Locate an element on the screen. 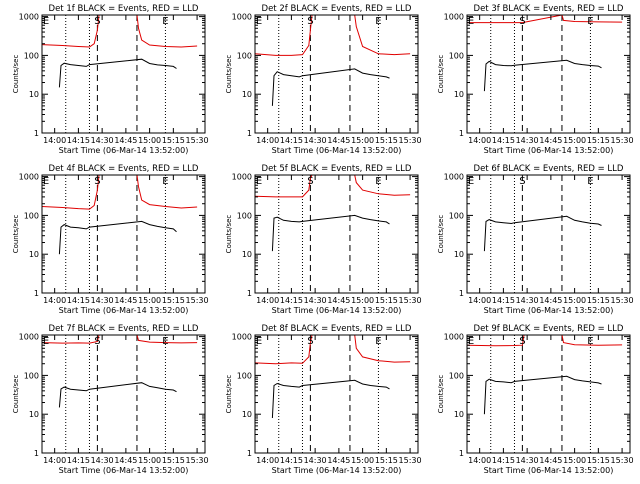 Image resolution: width=640 pixels, height=484 pixels. chart-title: Det 9f BLACK = Events, RED = LLD is located at coordinates (549, 329).